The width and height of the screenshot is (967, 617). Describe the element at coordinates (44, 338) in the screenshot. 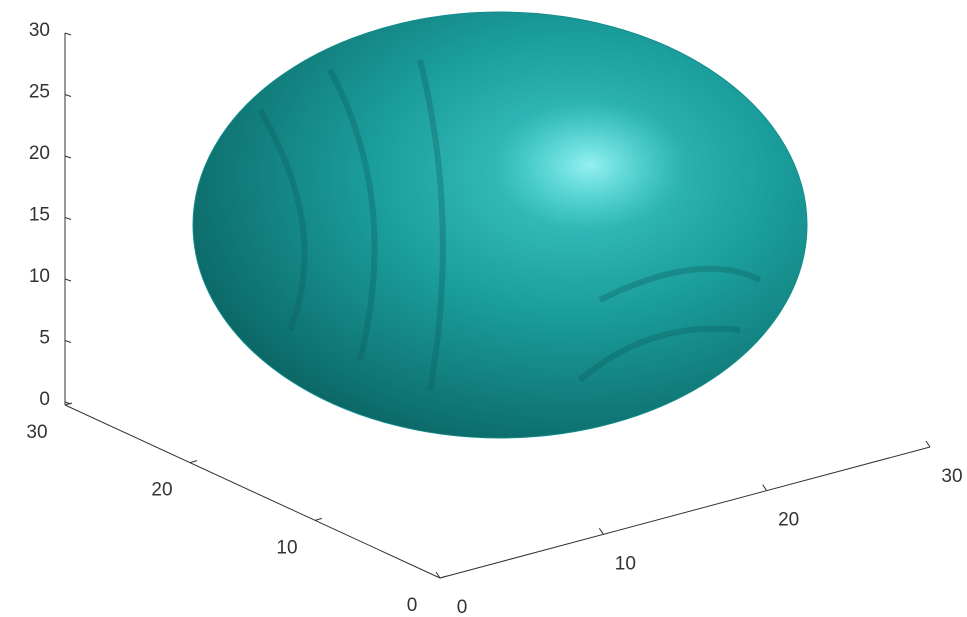

I see `z-tick-label: 5` at that location.